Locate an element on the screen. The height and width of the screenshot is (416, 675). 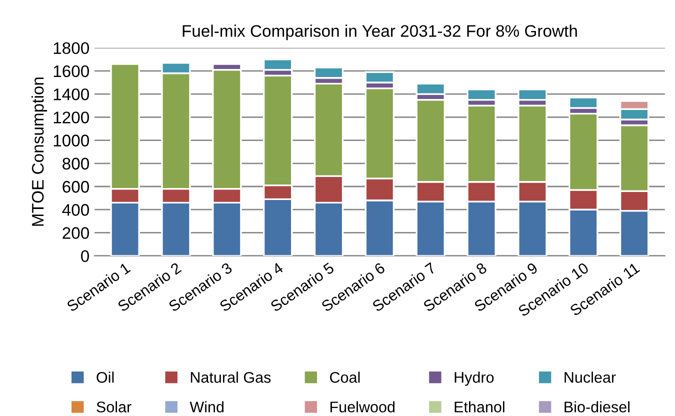
y-tick-label: 1200 is located at coordinates (71, 118).